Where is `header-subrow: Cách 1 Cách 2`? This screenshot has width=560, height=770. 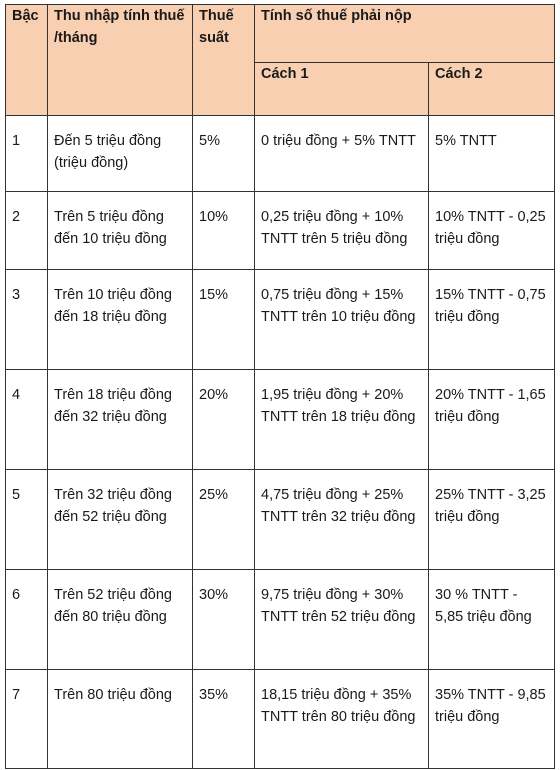 header-subrow: Cách 1 Cách 2 is located at coordinates (280, 89).